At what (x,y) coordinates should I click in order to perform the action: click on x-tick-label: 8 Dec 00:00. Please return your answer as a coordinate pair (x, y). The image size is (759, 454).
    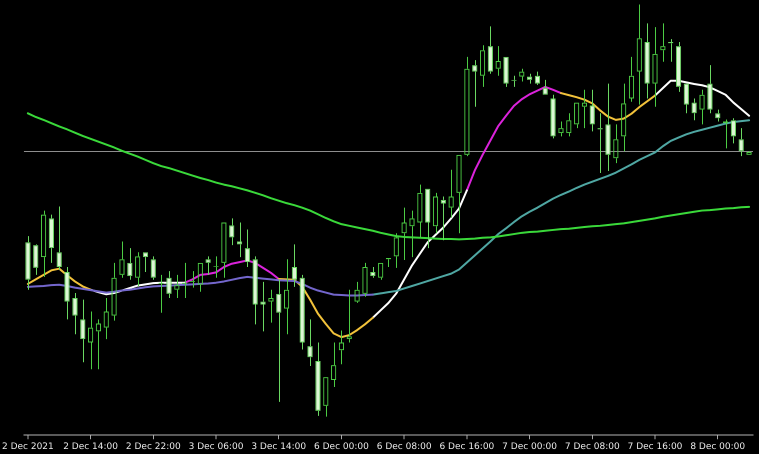
    Looking at the image, I should click on (718, 447).